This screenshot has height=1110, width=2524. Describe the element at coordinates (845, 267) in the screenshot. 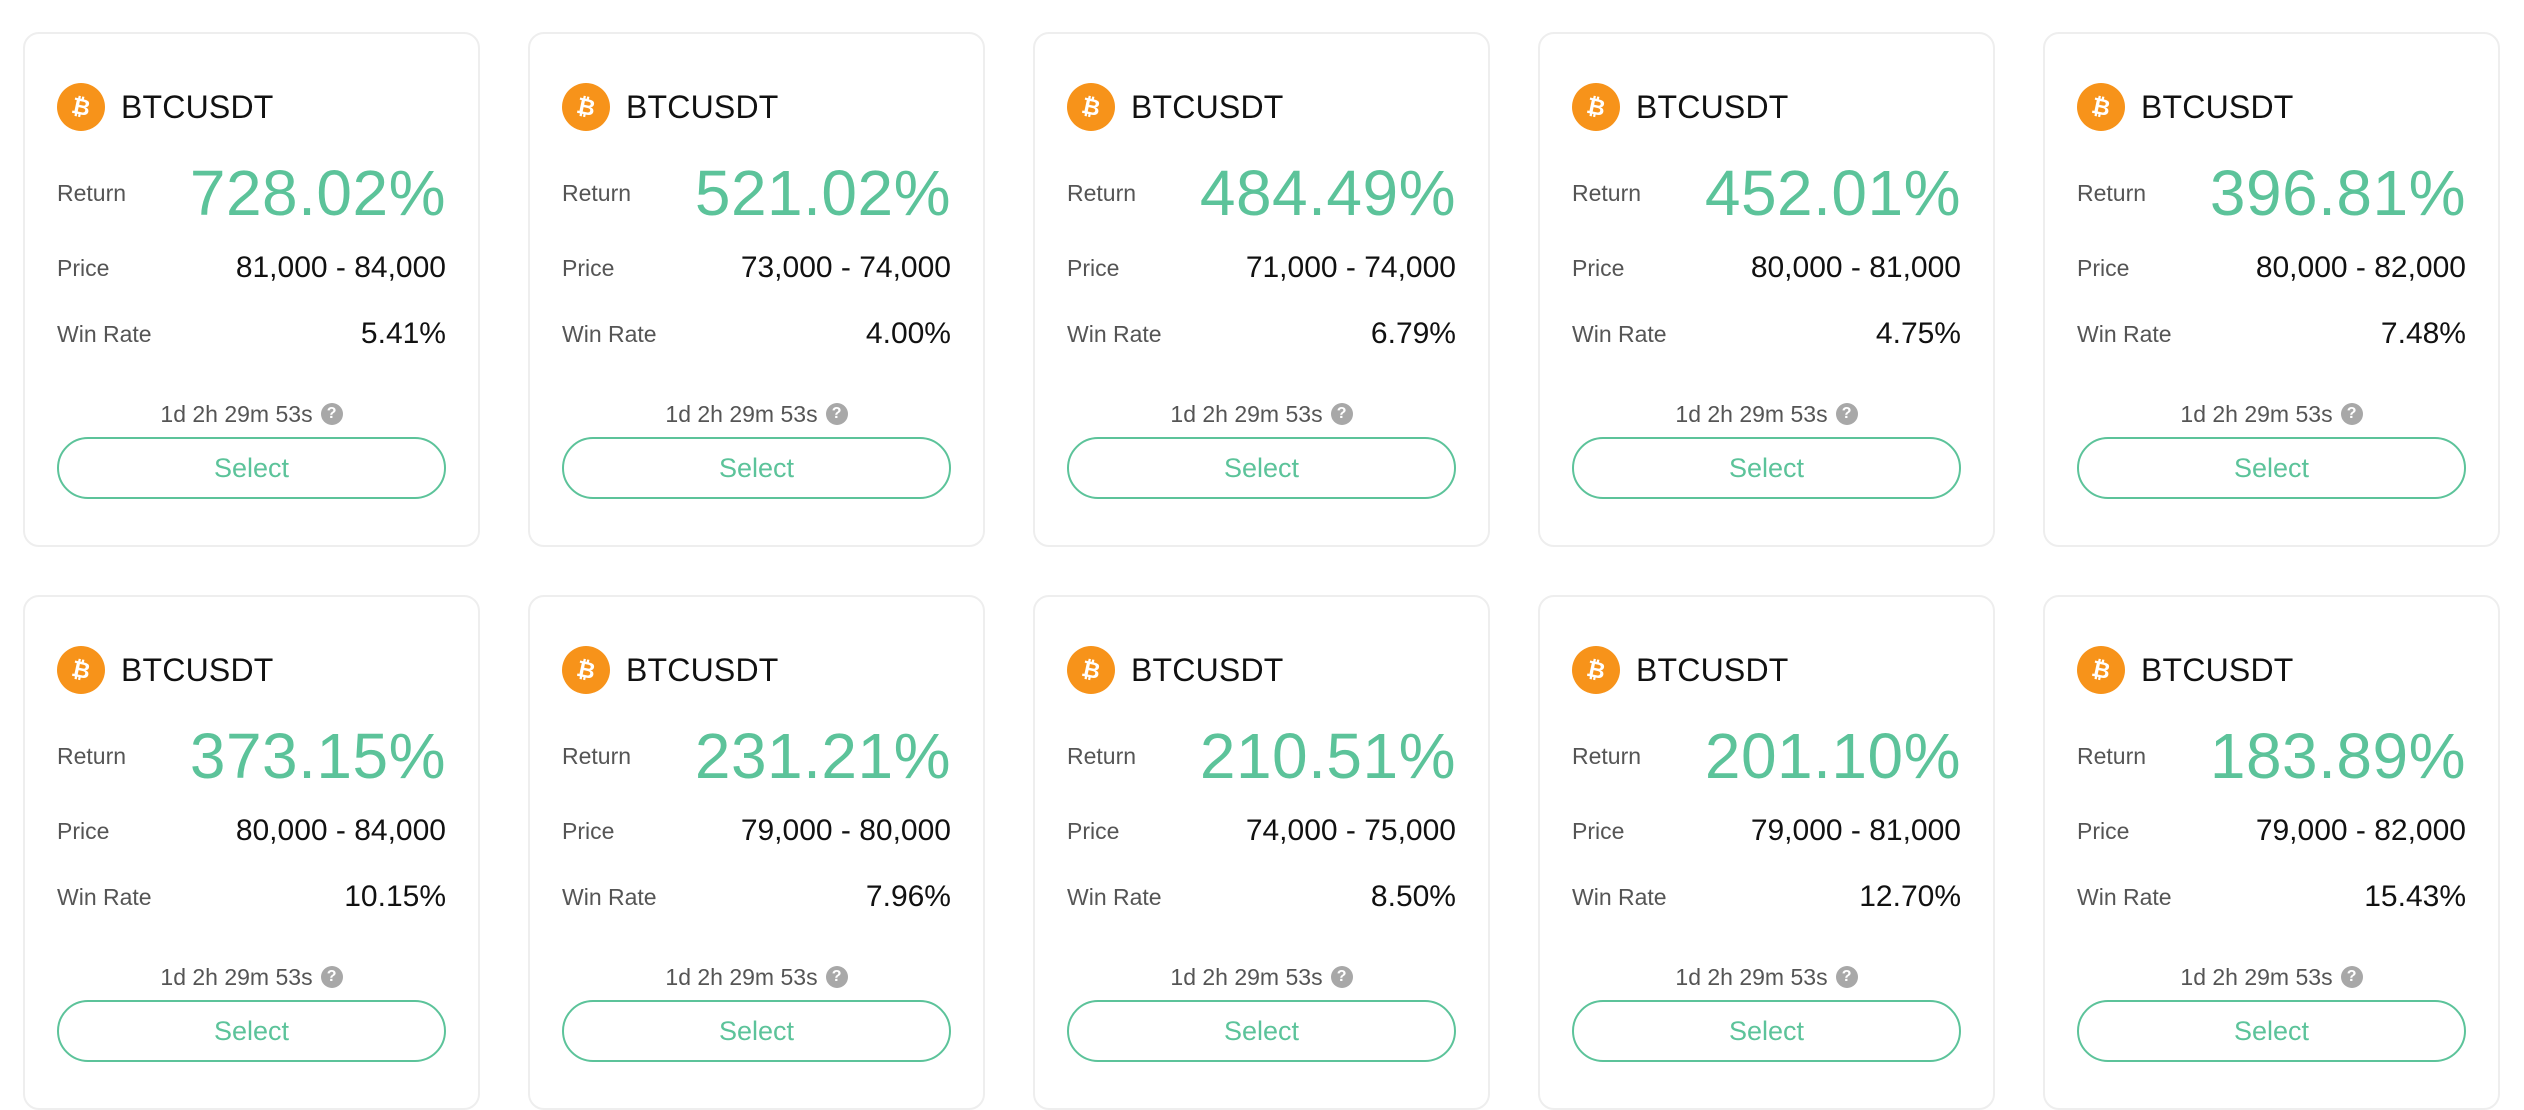

I see `price-range-value: 73,000 - 74,000` at that location.